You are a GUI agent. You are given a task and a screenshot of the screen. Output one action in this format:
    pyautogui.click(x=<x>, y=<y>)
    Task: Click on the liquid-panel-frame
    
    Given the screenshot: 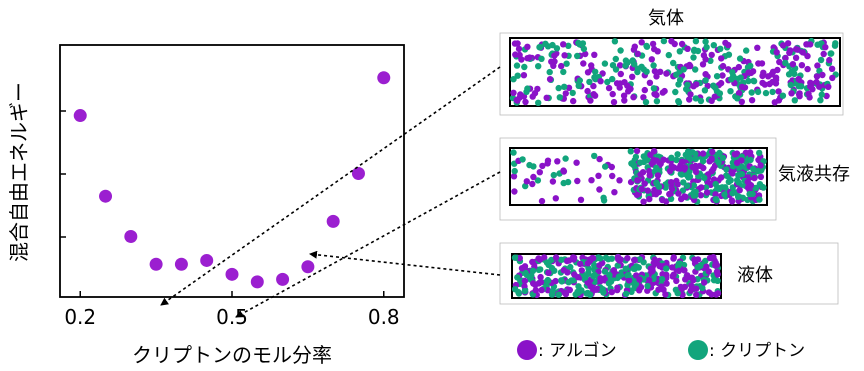 What is the action you would take?
    pyautogui.click(x=669, y=273)
    